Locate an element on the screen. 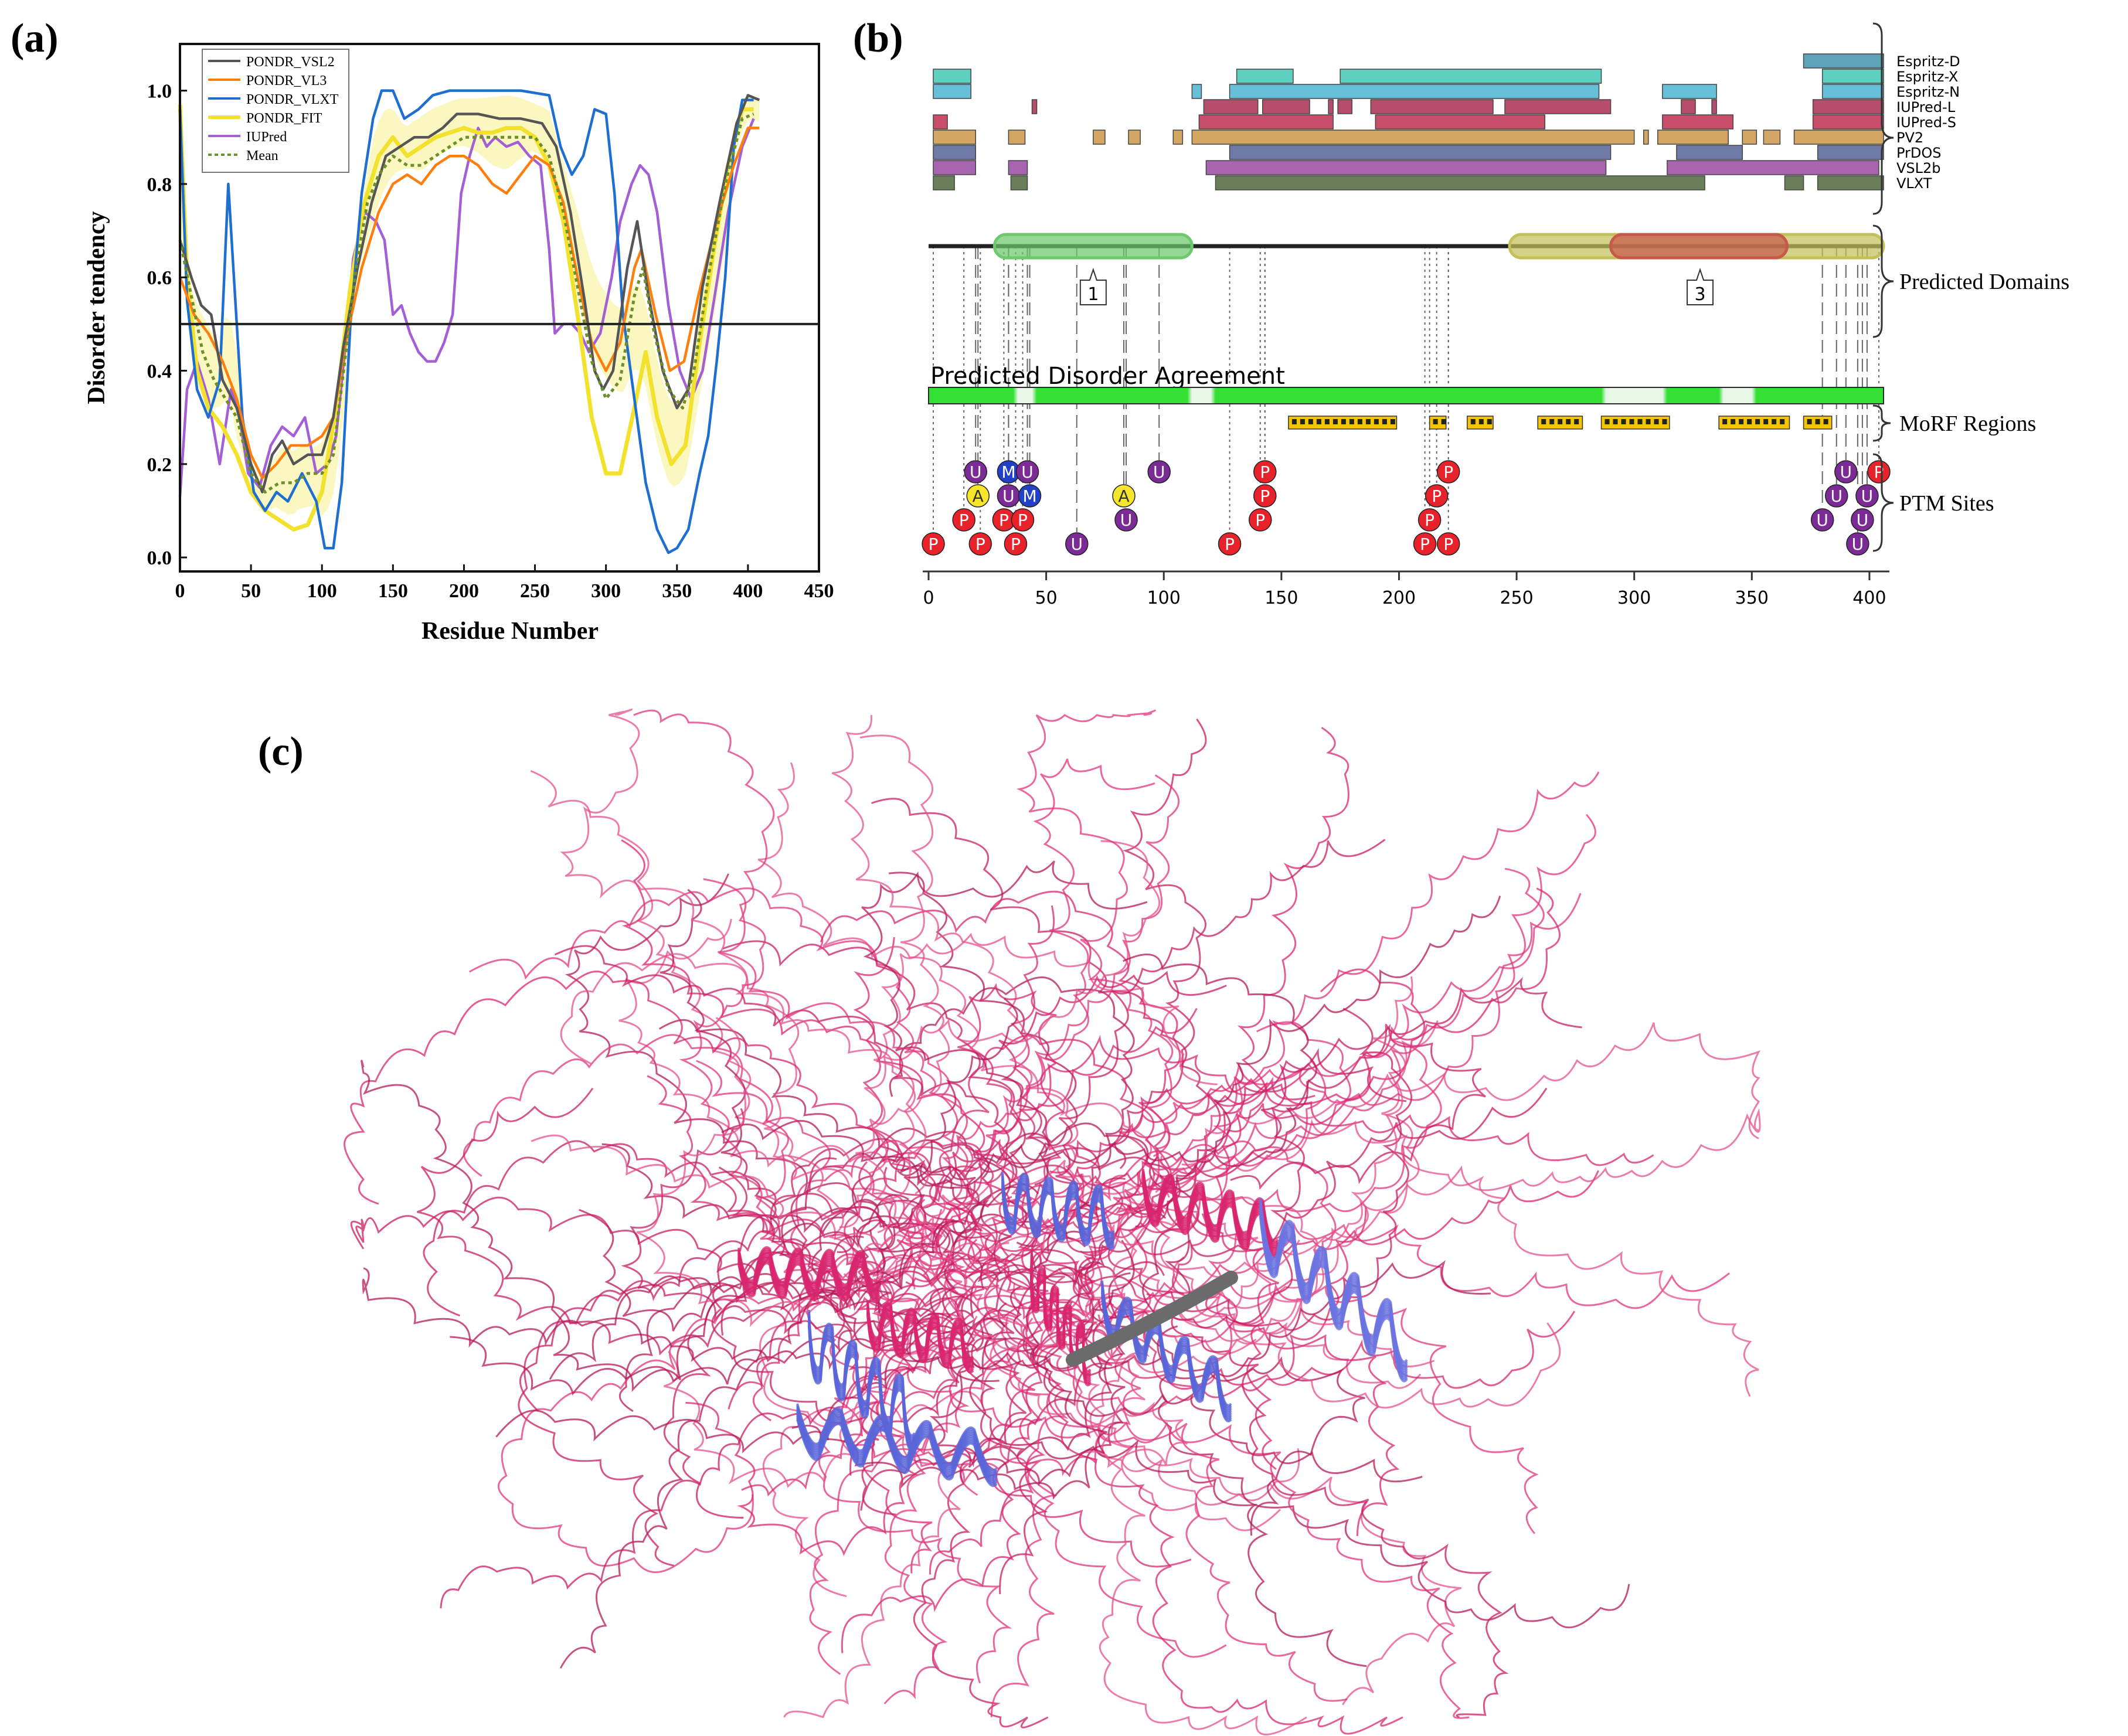 The image size is (2128, 1736). axis-tick-label: 100 is located at coordinates (1164, 598).